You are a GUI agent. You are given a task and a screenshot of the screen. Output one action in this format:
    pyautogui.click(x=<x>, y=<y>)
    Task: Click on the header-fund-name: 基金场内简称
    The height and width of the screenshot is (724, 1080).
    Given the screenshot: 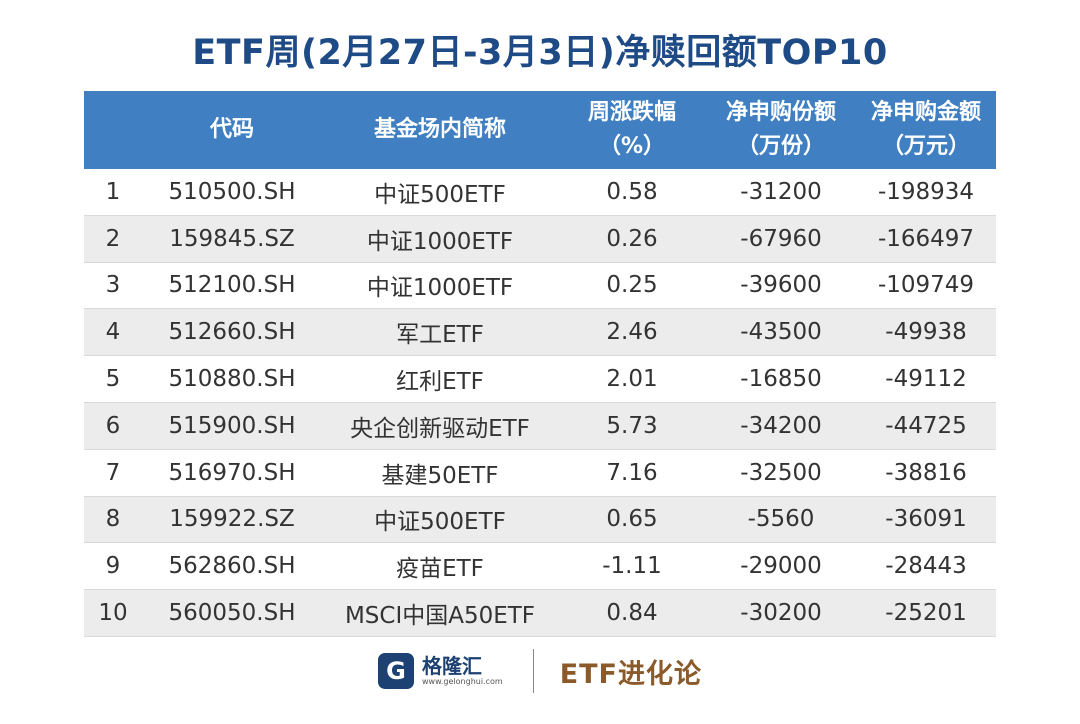 What is the action you would take?
    pyautogui.click(x=440, y=130)
    